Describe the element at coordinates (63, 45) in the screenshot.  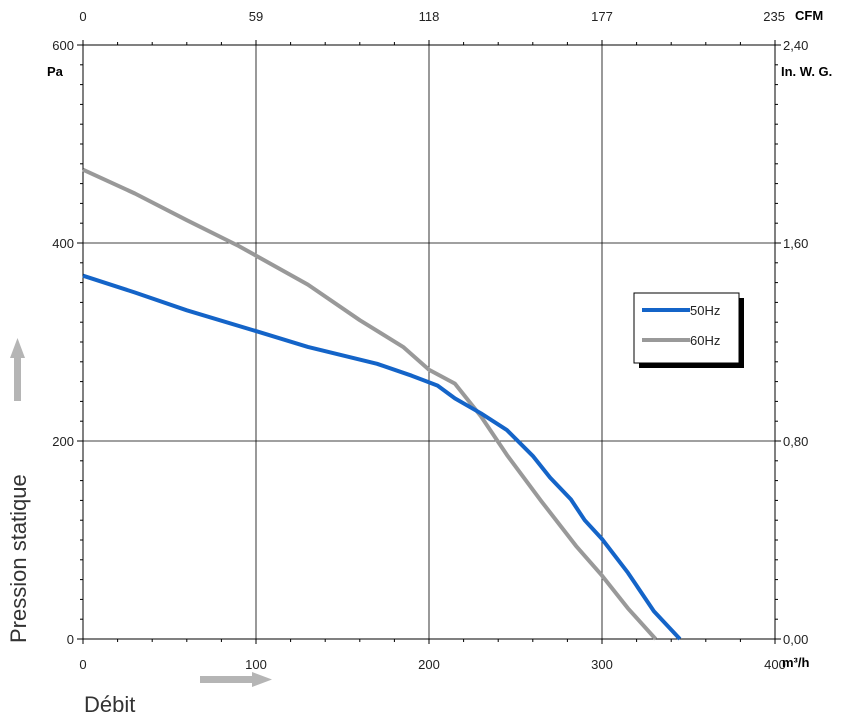
I see `y-tick-label: 600` at that location.